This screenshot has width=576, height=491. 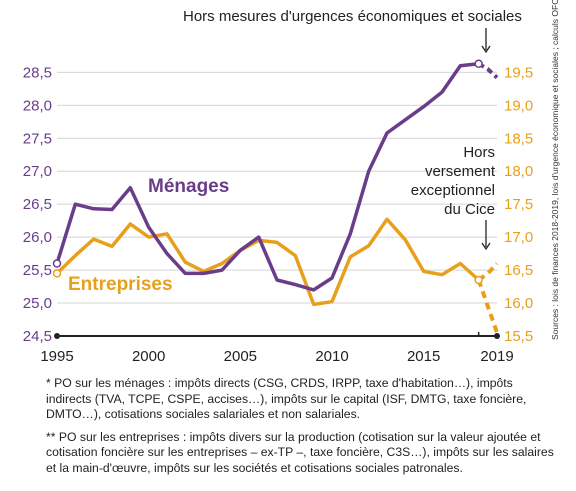 What do you see at coordinates (37, 237) in the screenshot?
I see `left-tick-label: 26,0` at bounding box center [37, 237].